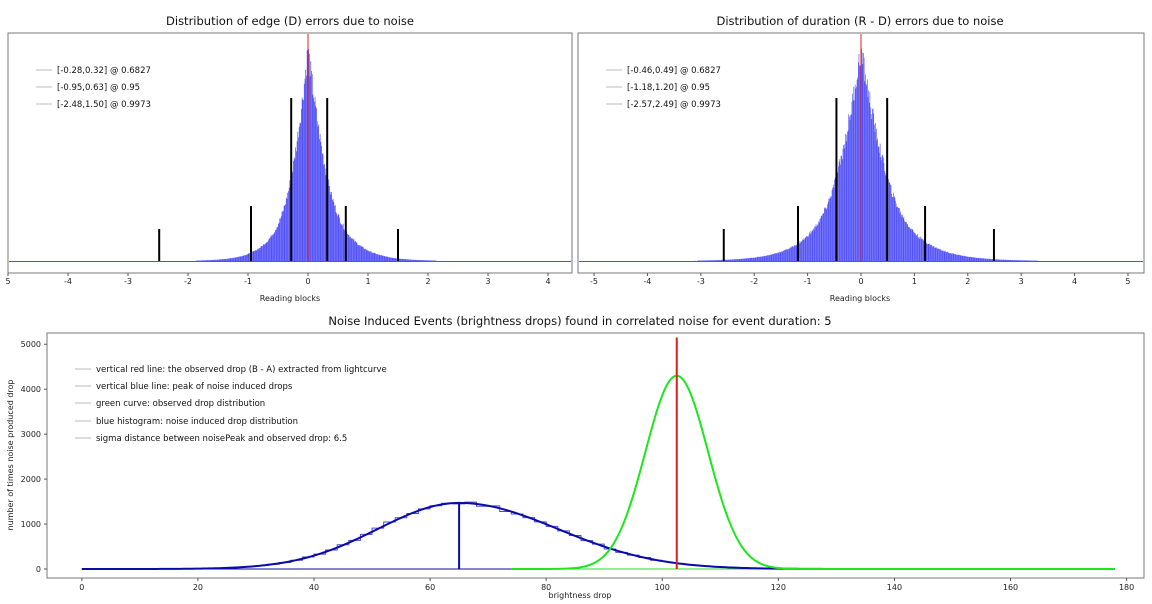  What do you see at coordinates (808, 281) in the screenshot?
I see `x-tick-label: -1` at bounding box center [808, 281].